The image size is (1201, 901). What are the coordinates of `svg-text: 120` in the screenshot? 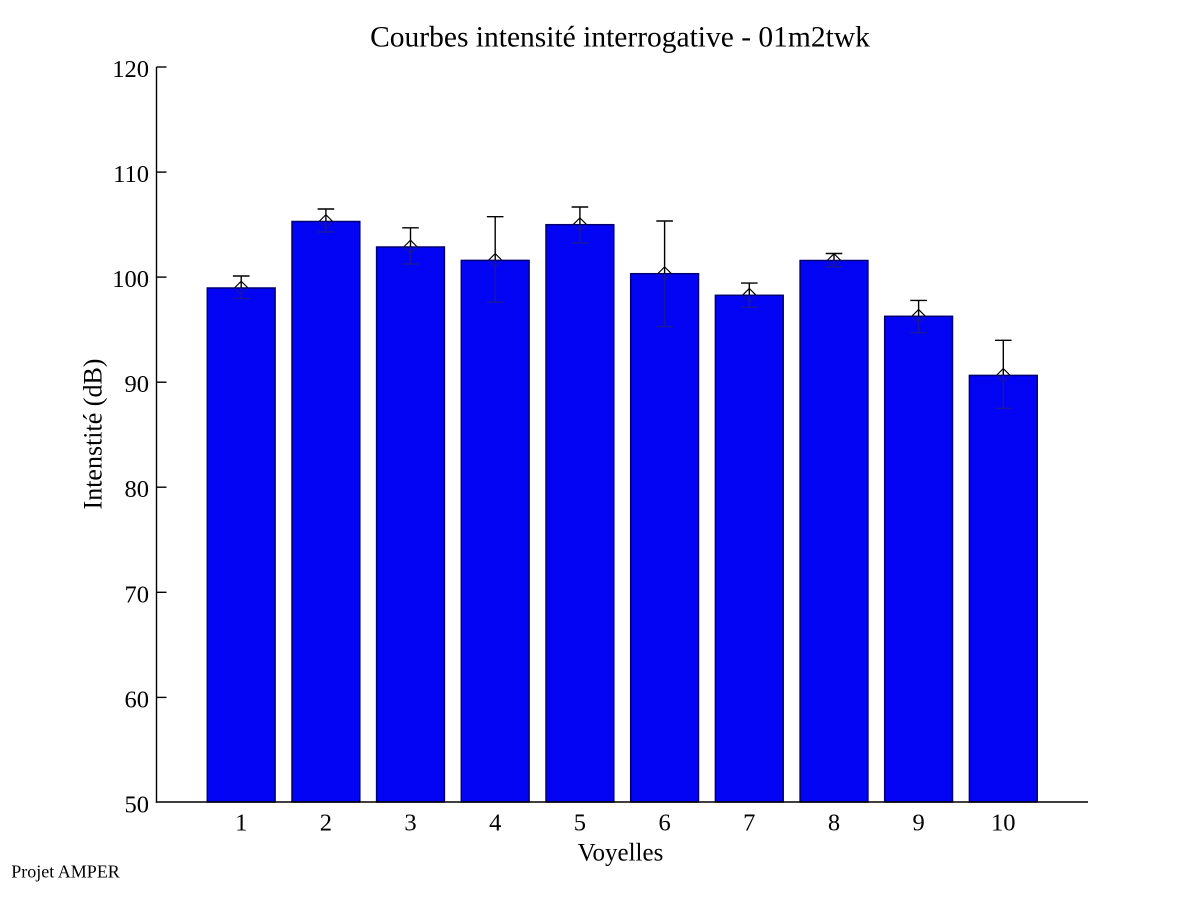 It's located at (130, 69).